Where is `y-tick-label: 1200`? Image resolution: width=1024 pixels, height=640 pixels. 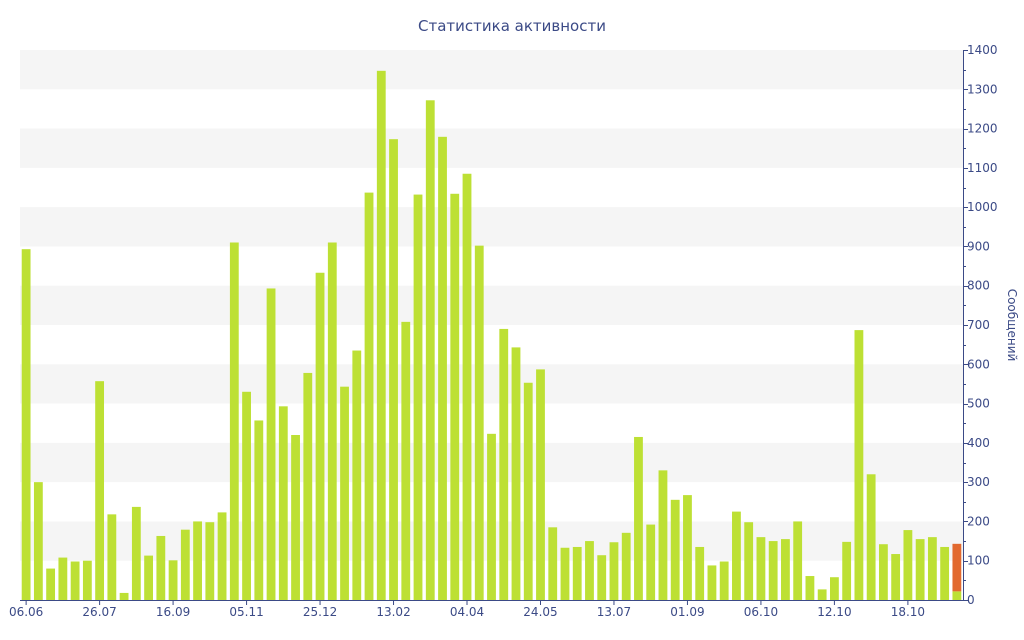
y-tick-label: 1200 is located at coordinates (982, 129).